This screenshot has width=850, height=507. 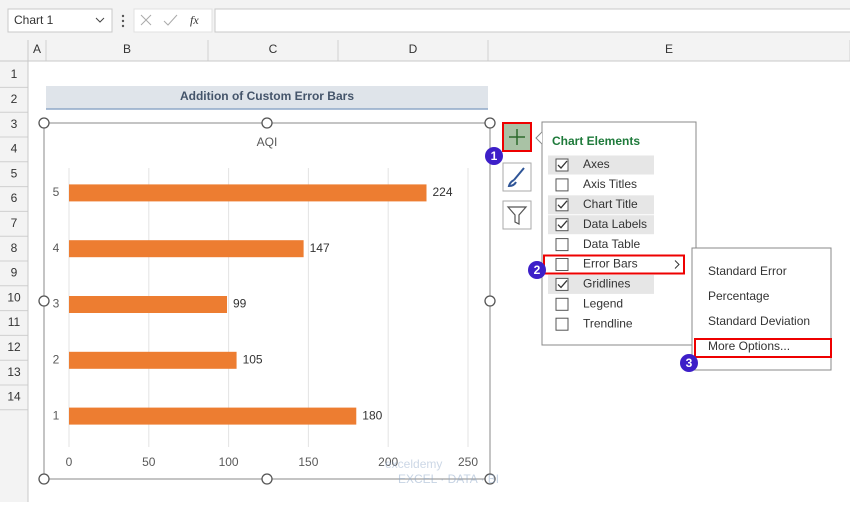 I want to click on highlight-box, so click(x=763, y=348).